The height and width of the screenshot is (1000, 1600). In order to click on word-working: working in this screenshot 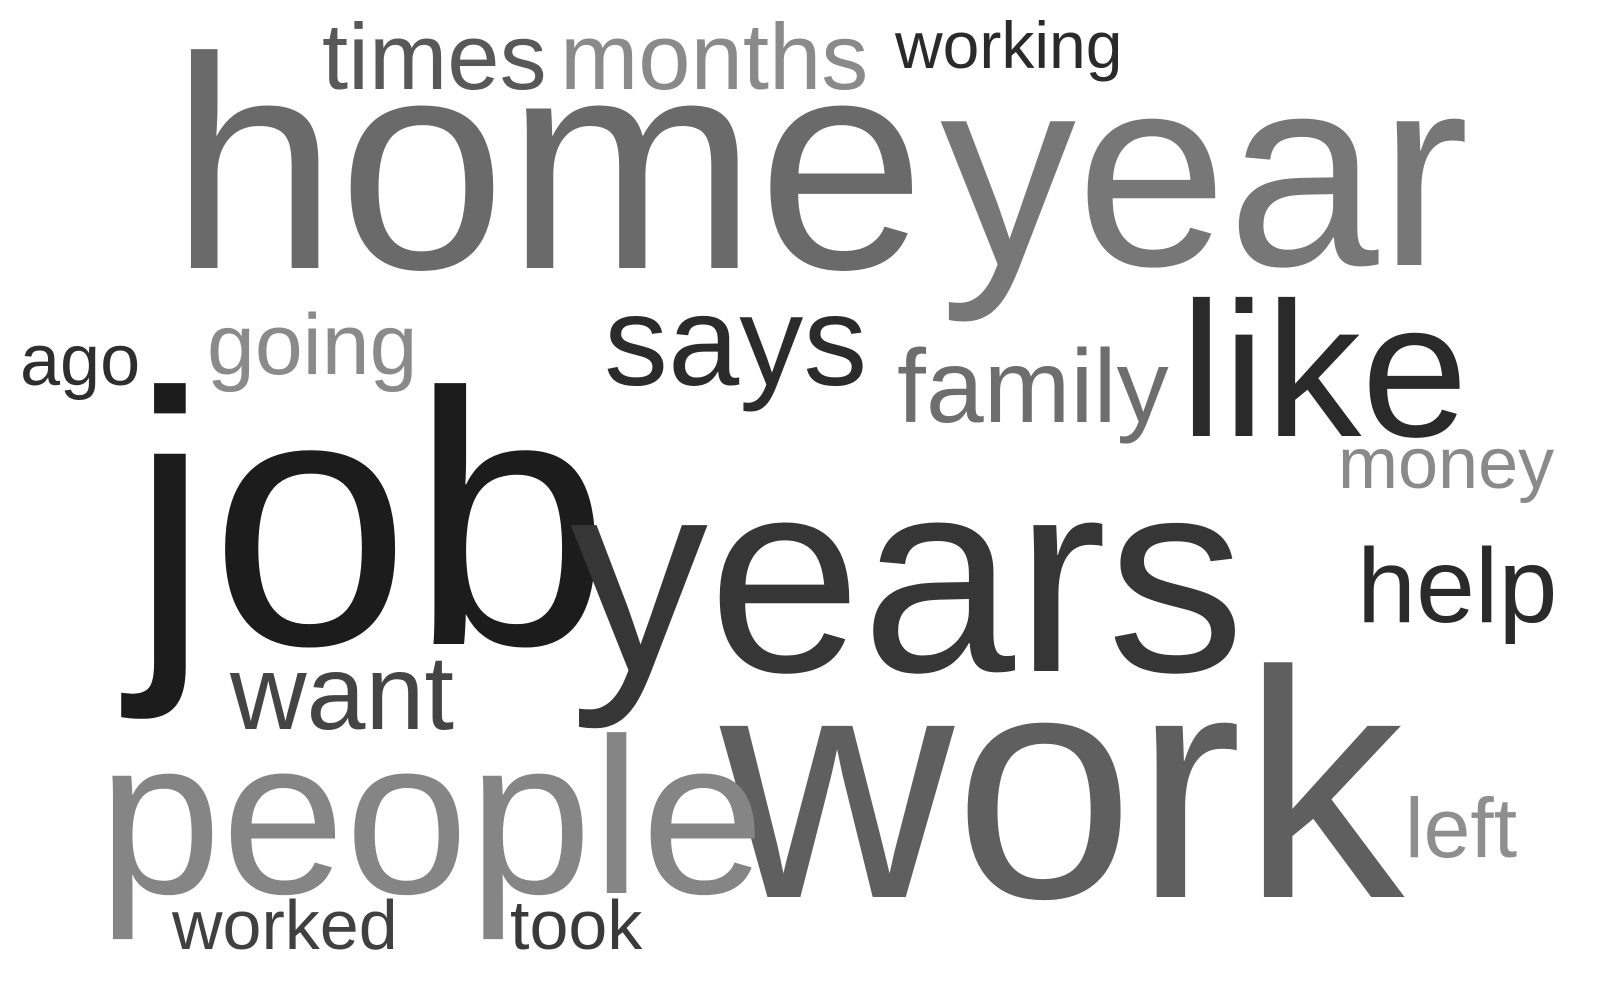, I will do `click(1009, 45)`.